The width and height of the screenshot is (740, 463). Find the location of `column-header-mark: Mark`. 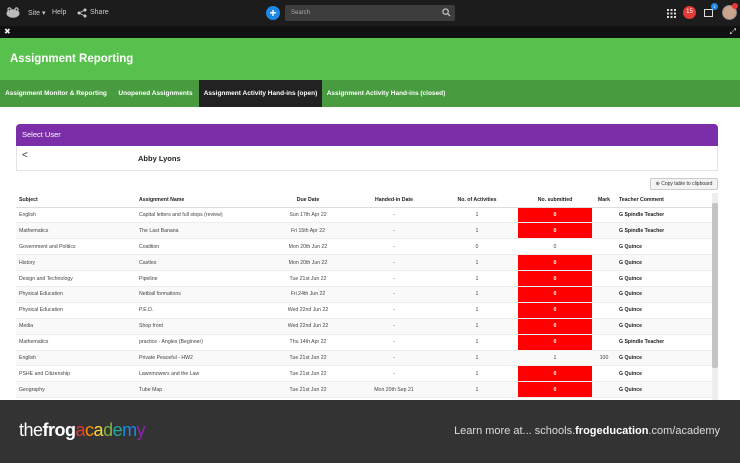

column-header-mark: Mark is located at coordinates (604, 200).